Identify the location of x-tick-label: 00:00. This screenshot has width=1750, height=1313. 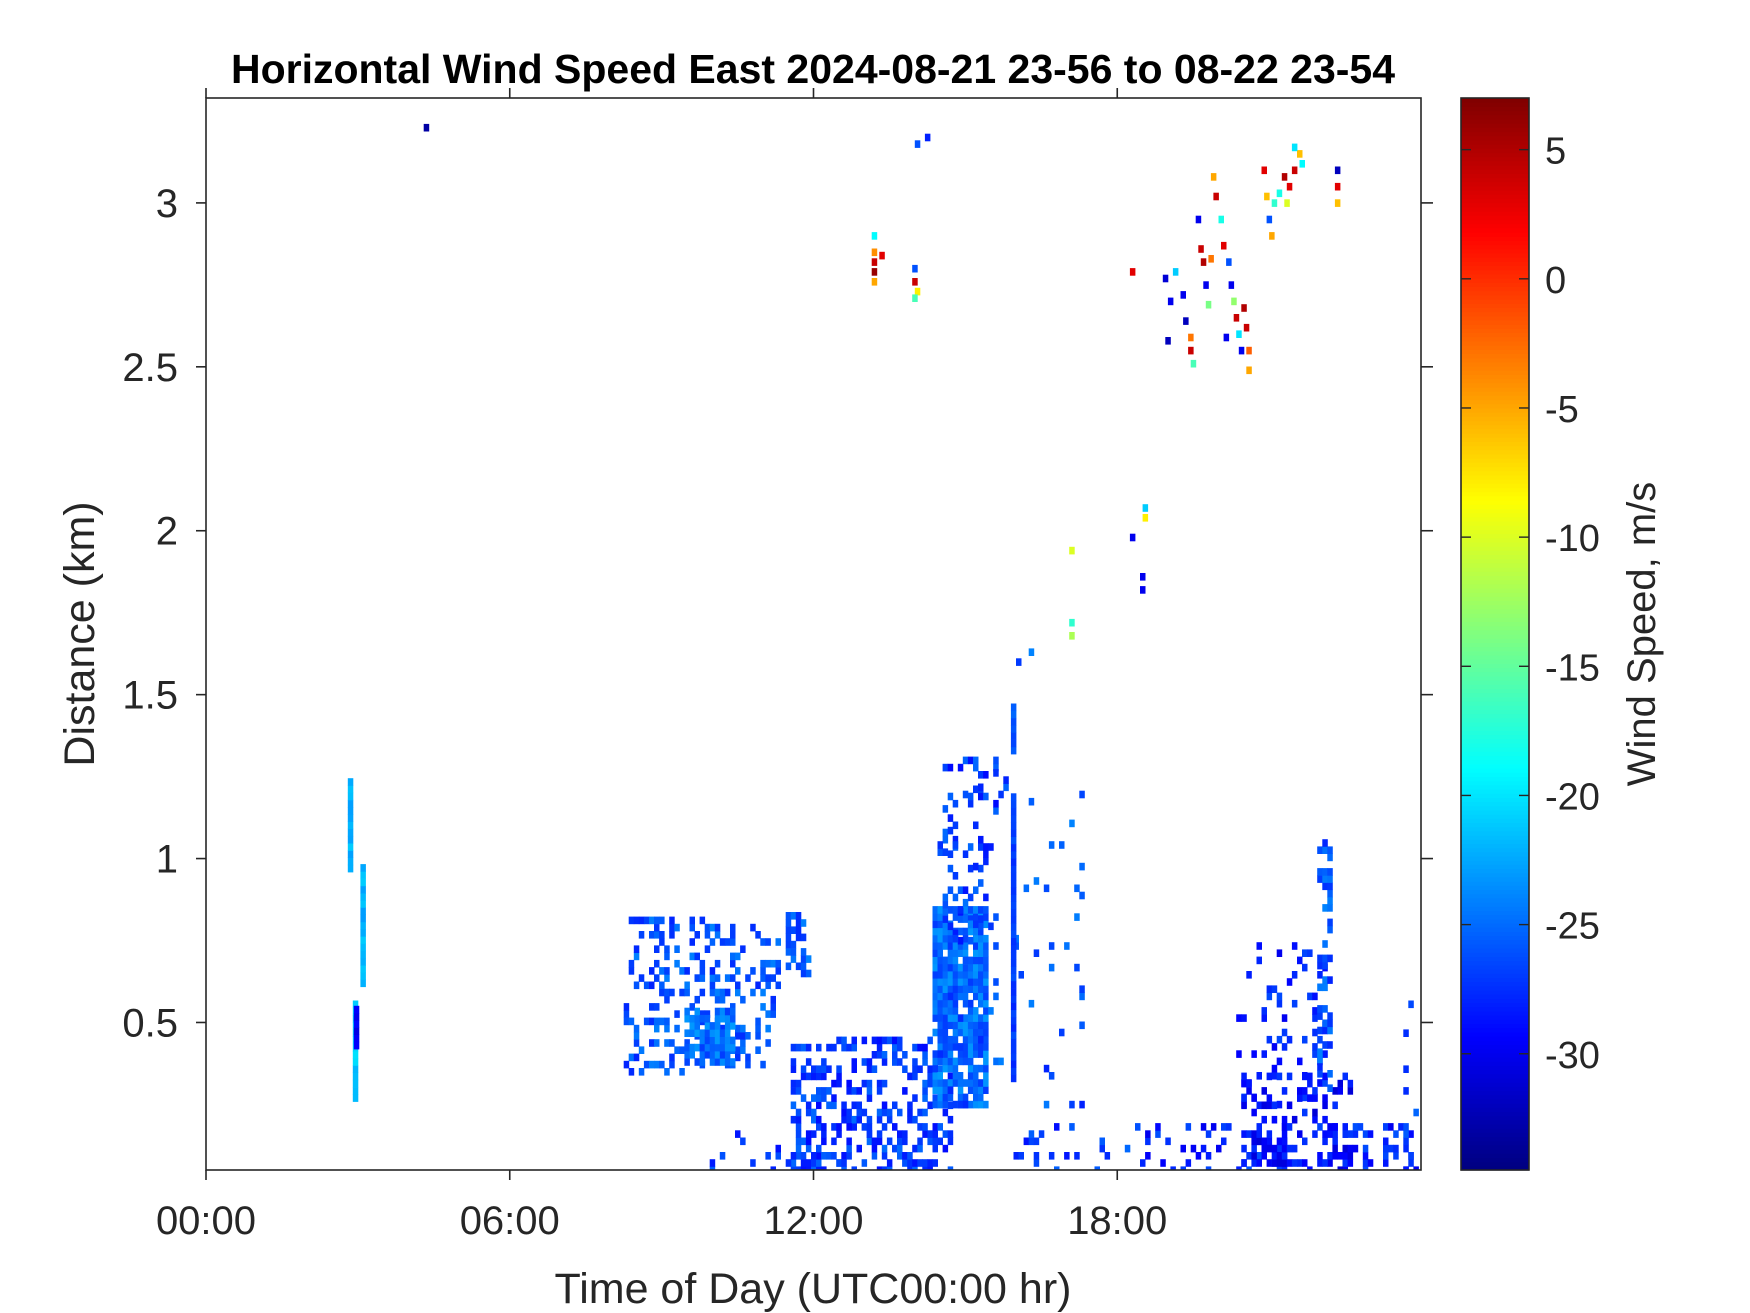
(206, 1221).